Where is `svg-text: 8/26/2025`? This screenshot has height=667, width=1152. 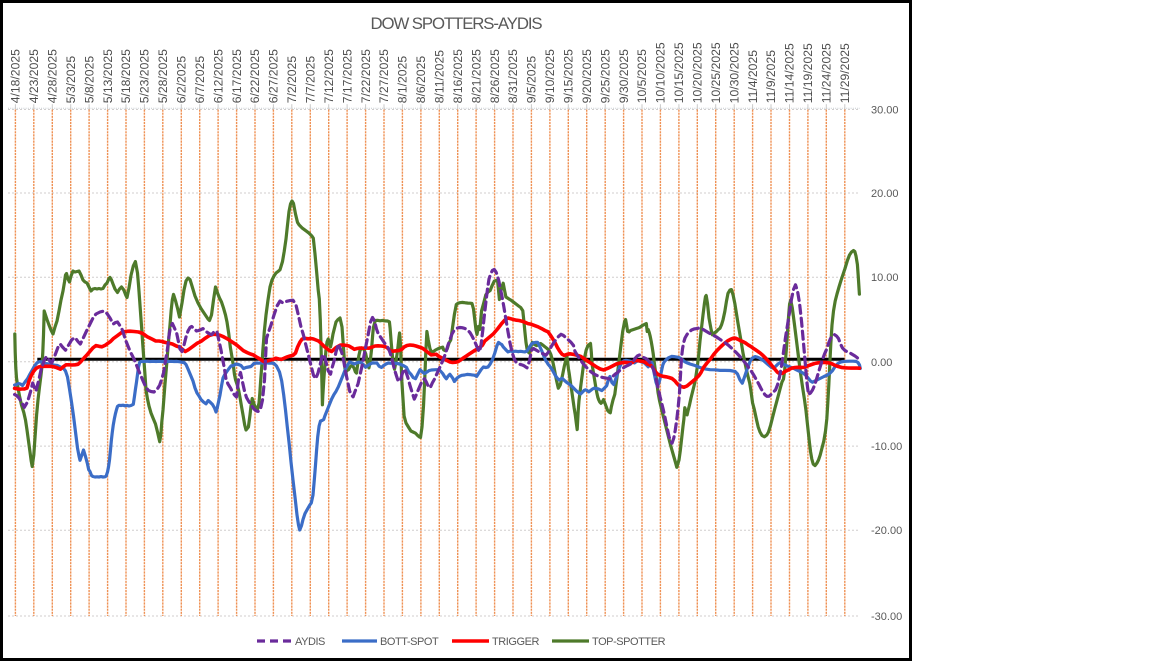
svg-text: 8/26/2025 is located at coordinates (495, 76).